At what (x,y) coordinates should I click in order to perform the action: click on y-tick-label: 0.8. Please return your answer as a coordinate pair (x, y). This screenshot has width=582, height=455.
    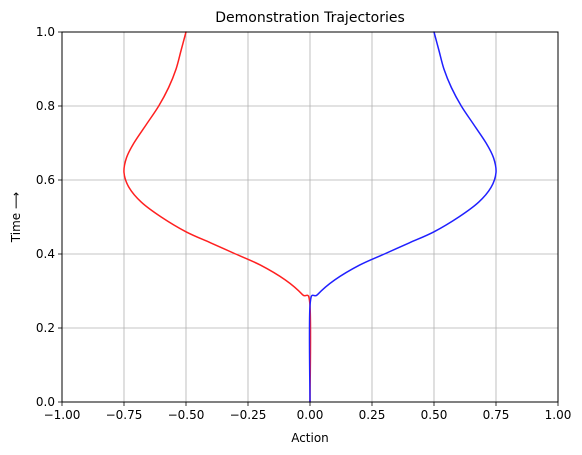
    Looking at the image, I should click on (45, 106).